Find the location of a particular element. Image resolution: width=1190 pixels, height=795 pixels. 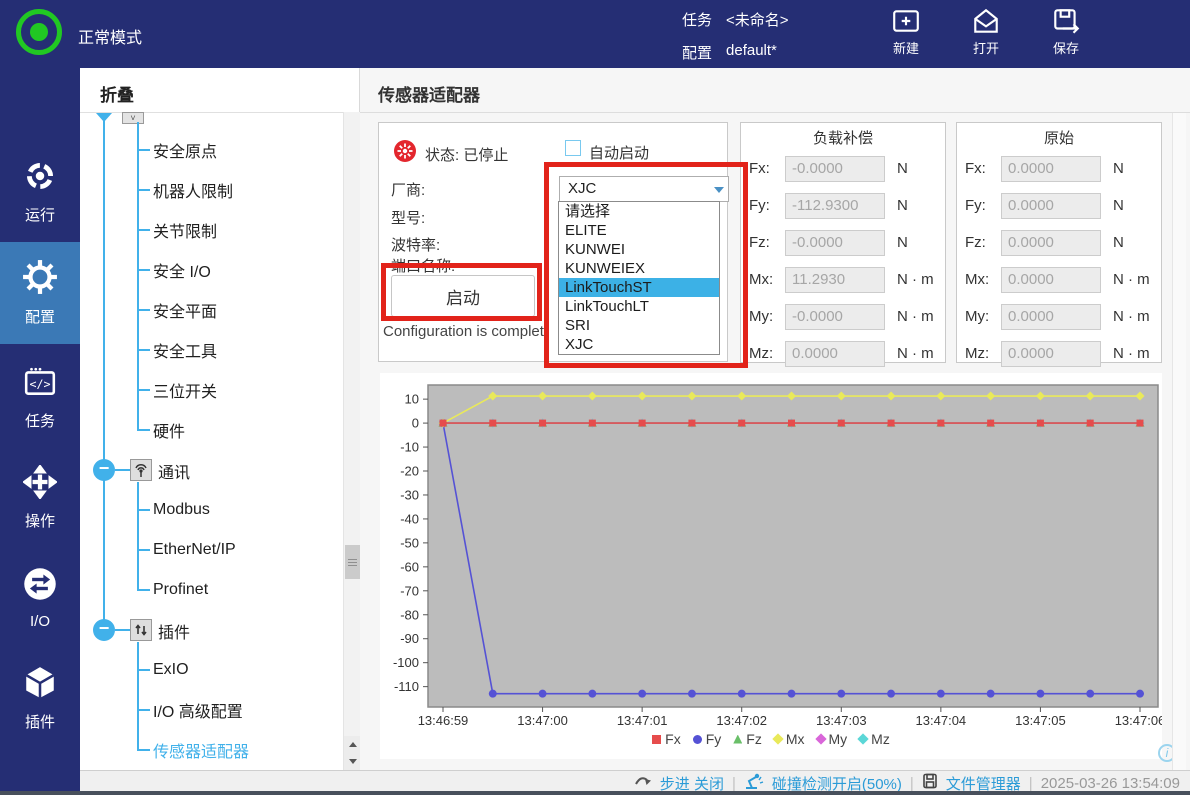

tree-item-ExIO: ExIO is located at coordinates (193, 670).